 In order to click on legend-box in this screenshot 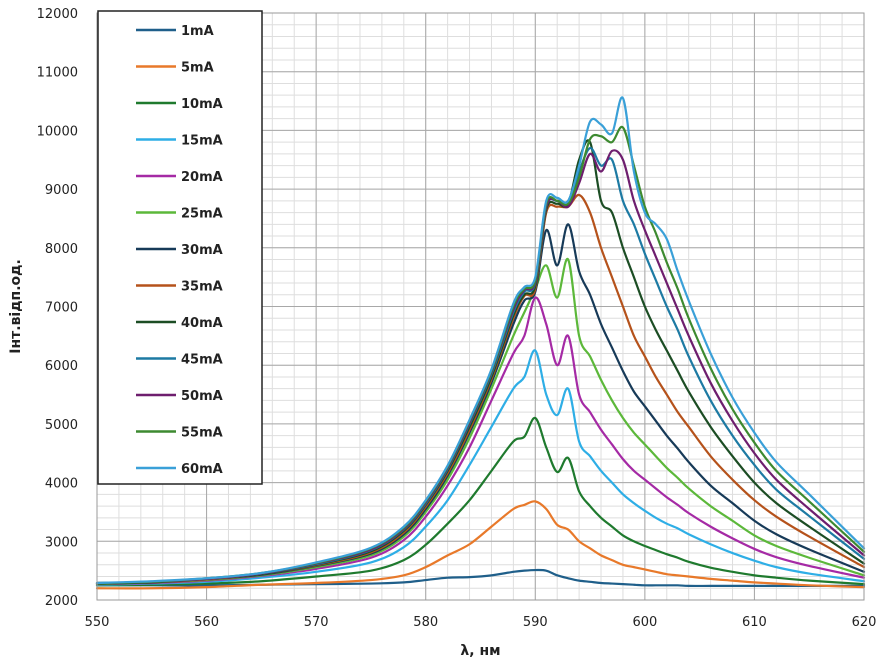, I will do `click(180, 247)`.